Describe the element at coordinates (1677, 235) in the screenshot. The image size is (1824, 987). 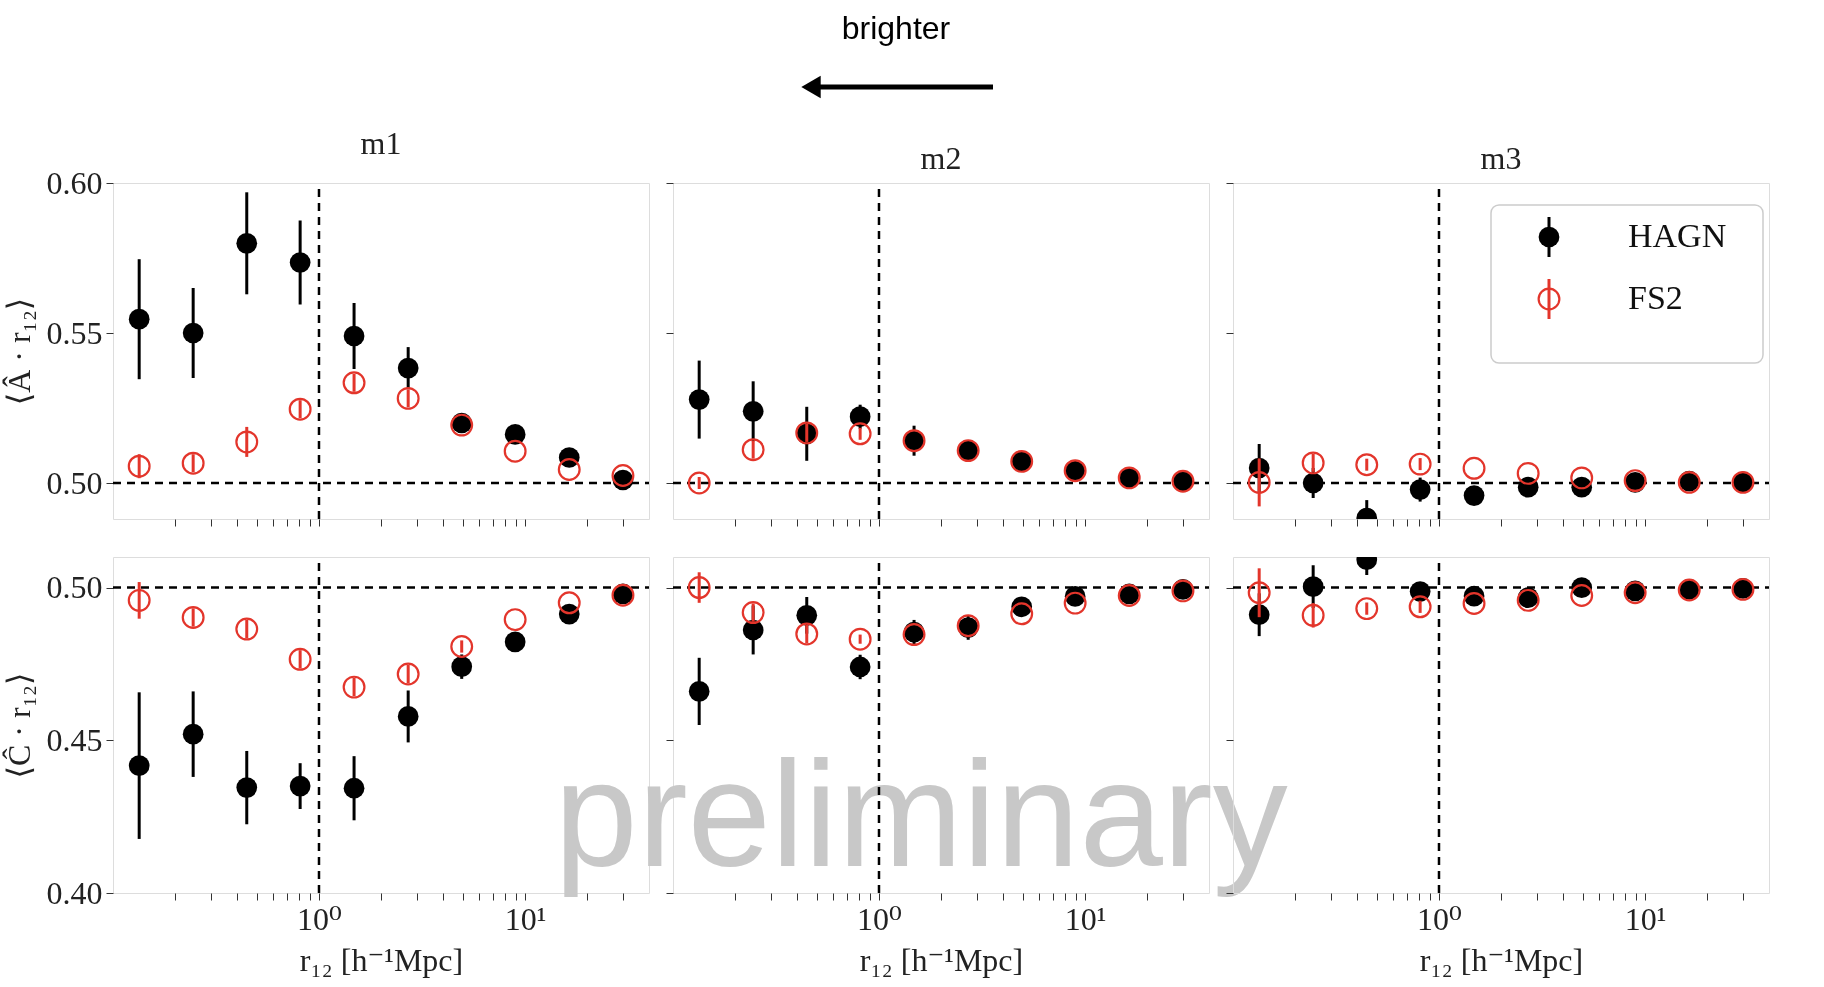
I see `legend-label: HAGN` at that location.